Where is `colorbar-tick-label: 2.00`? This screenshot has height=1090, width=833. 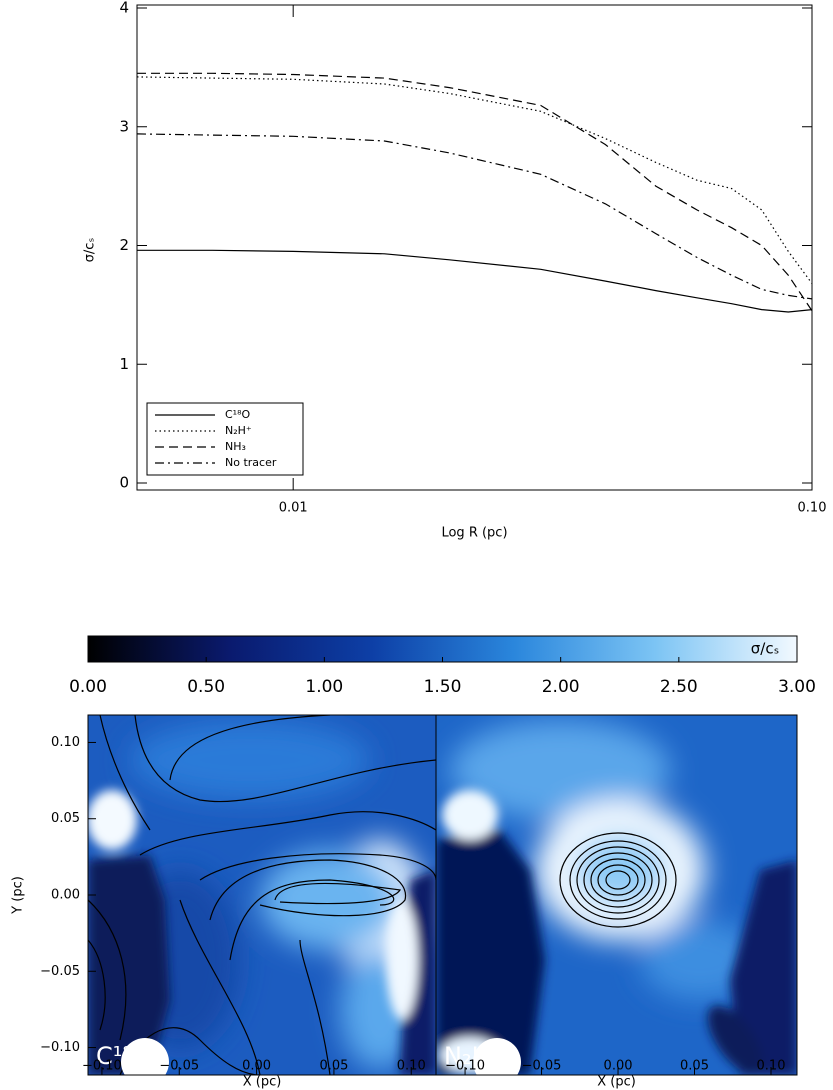
colorbar-tick-label: 2.00 is located at coordinates (561, 687).